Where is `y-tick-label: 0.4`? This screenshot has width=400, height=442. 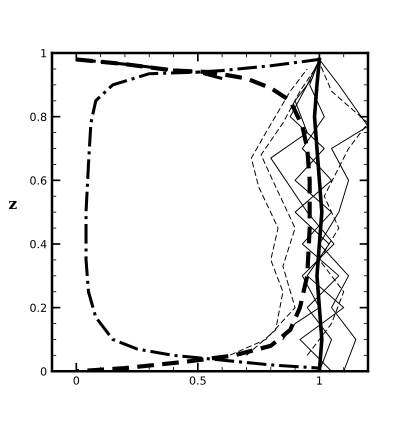
y-tick-label: 0.4 is located at coordinates (38, 244).